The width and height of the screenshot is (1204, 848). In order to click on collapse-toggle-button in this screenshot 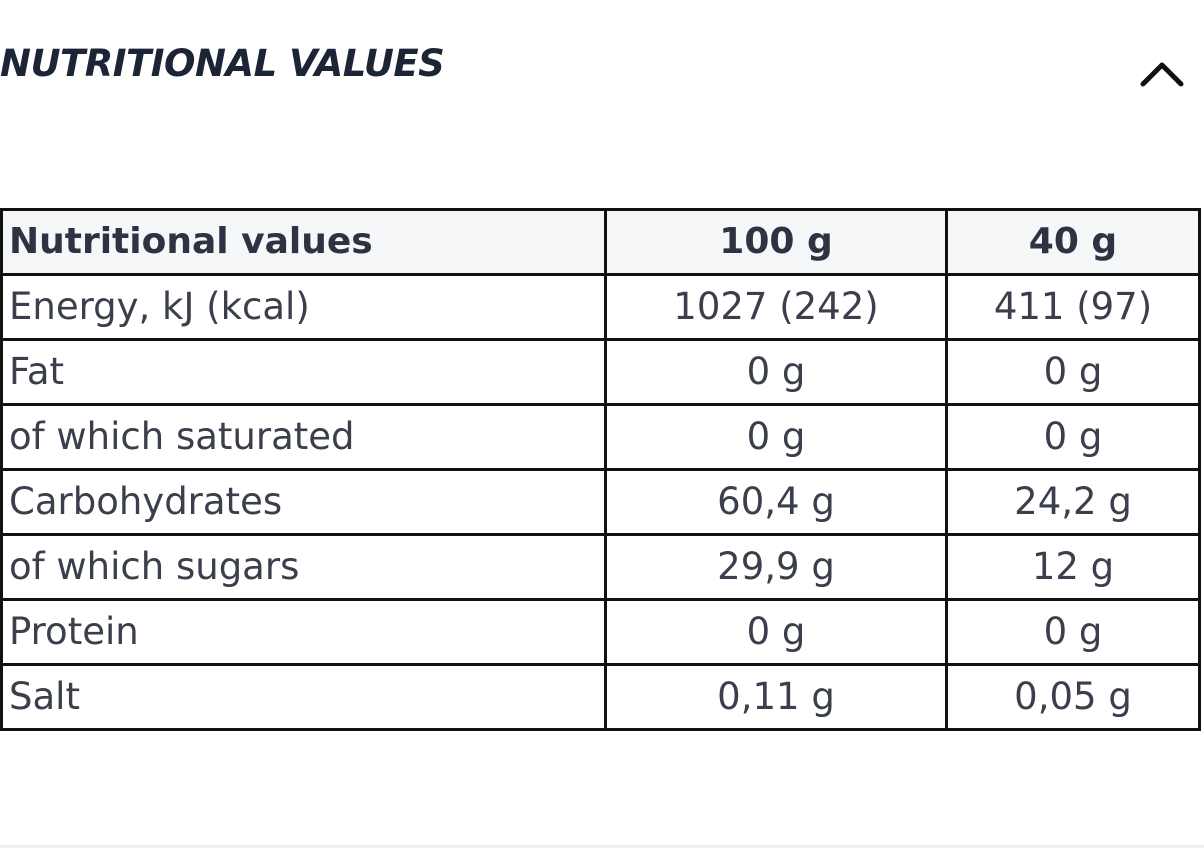, I will do `click(1162, 72)`.